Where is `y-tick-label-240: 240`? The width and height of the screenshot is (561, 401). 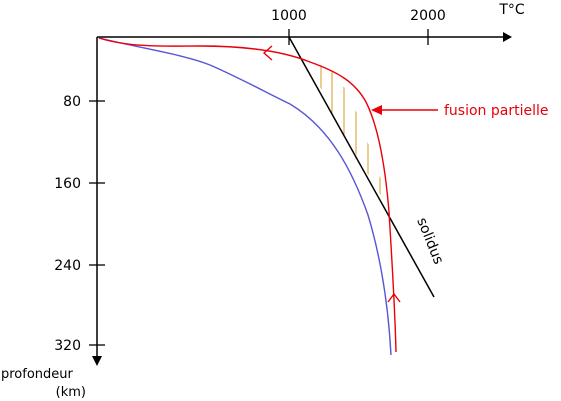 y-tick-label-240: 240 is located at coordinates (67, 266).